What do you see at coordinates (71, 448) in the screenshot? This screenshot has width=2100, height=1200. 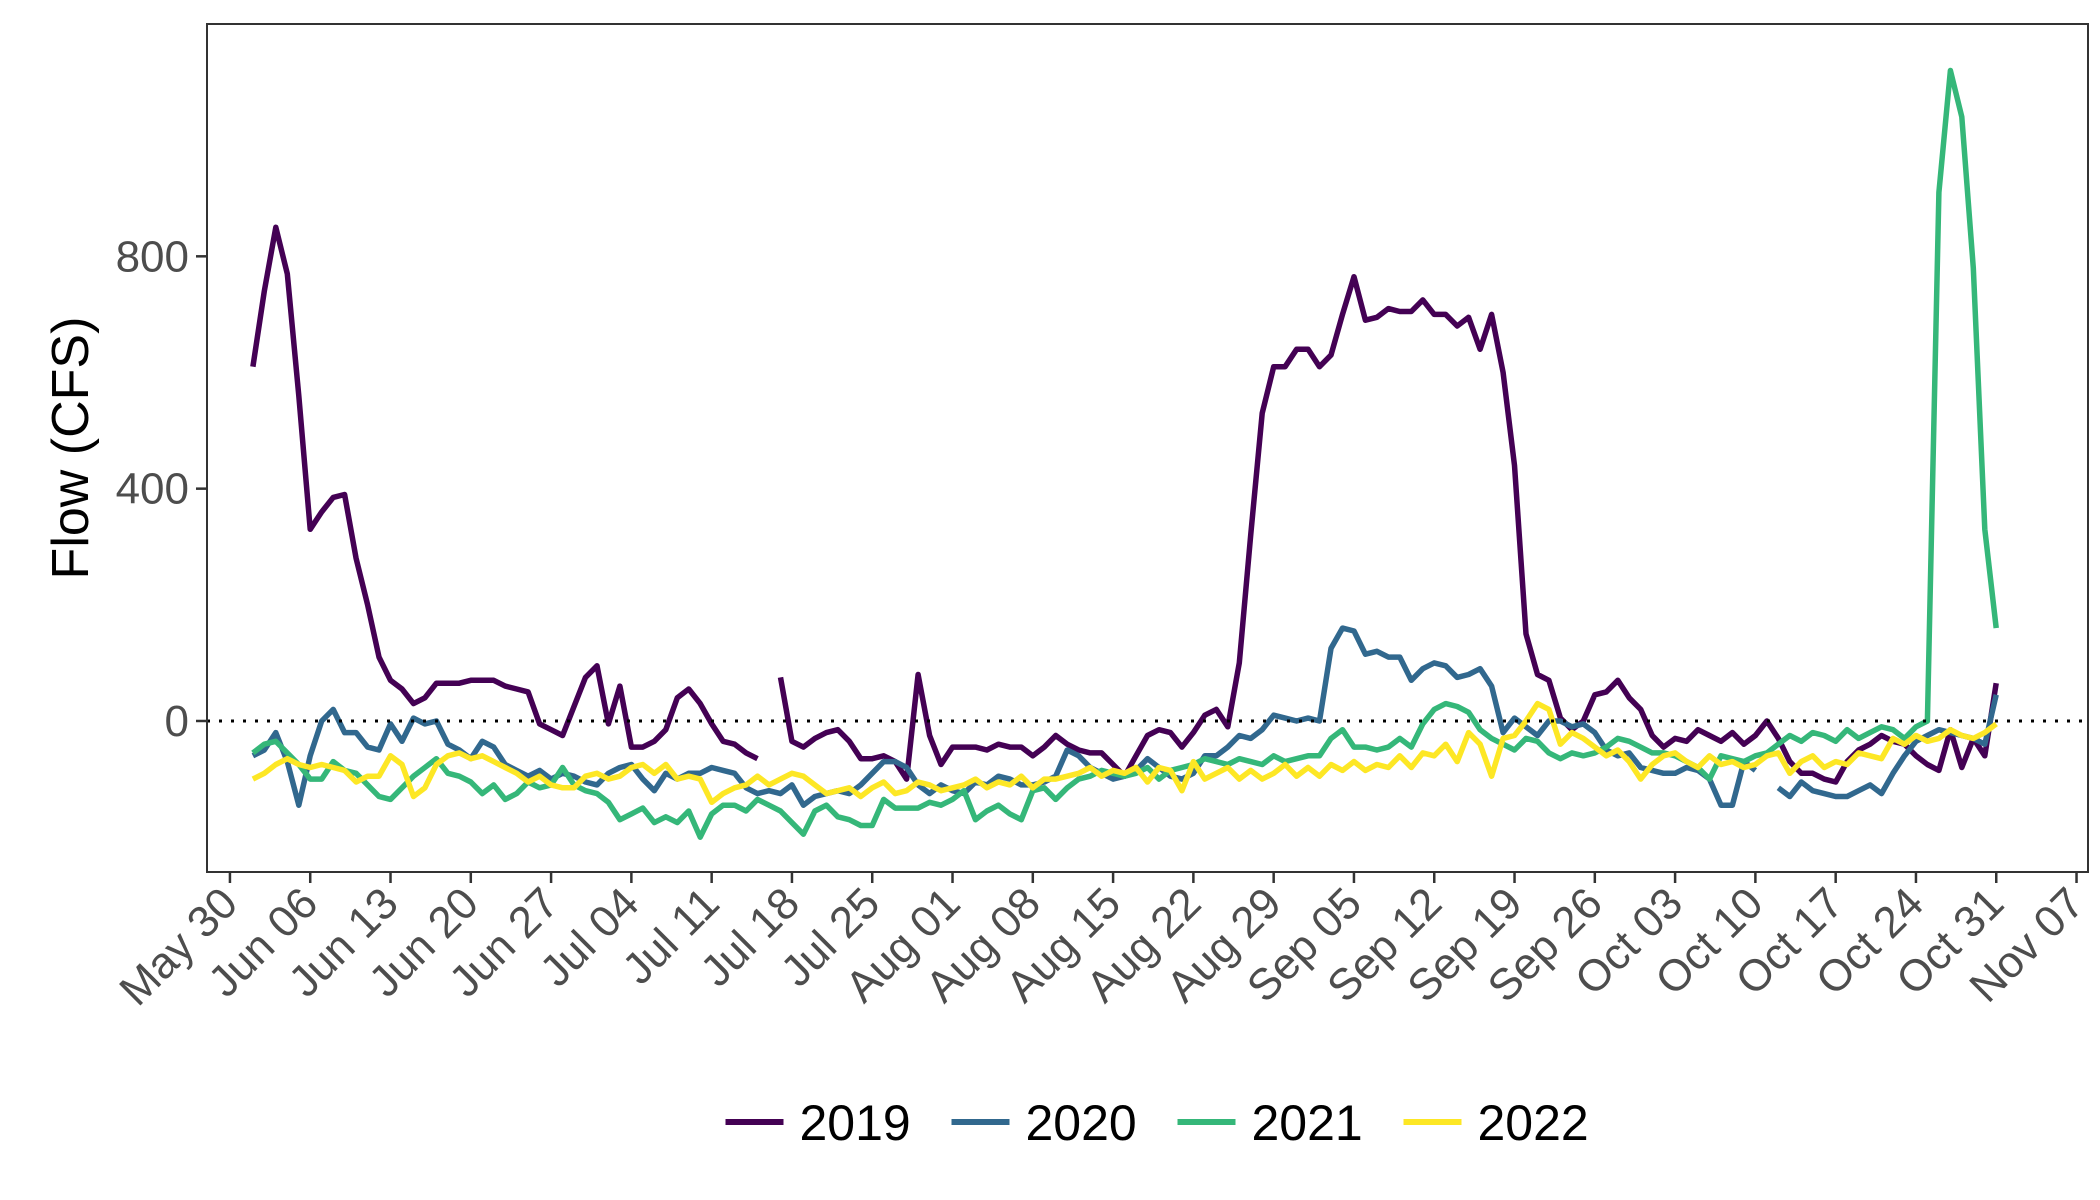 I see `y-axis-title: Flow (CFS)` at bounding box center [71, 448].